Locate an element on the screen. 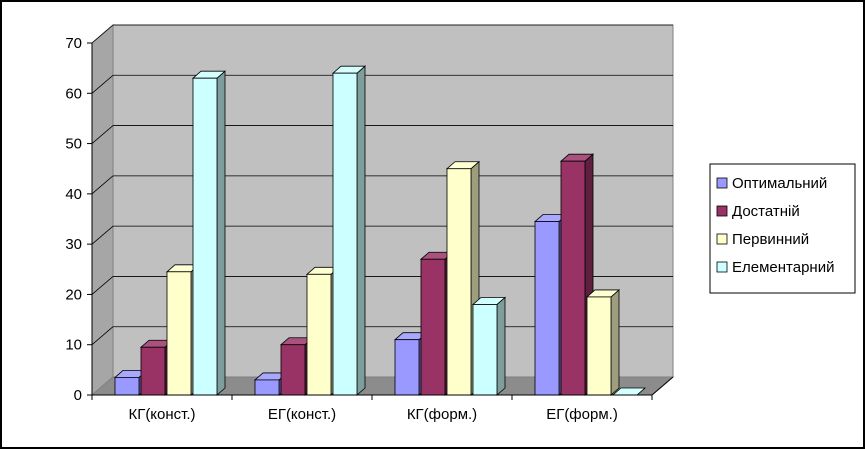 The image size is (865, 449). x-tick-label: ЕГ(форм.) is located at coordinates (582, 414).